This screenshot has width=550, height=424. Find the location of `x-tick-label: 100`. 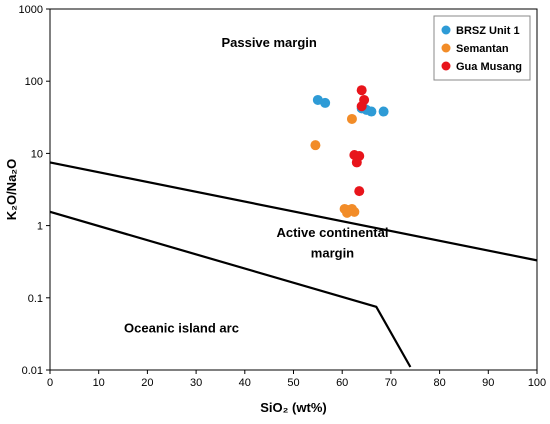

x-tick-label: 100 is located at coordinates (537, 383).